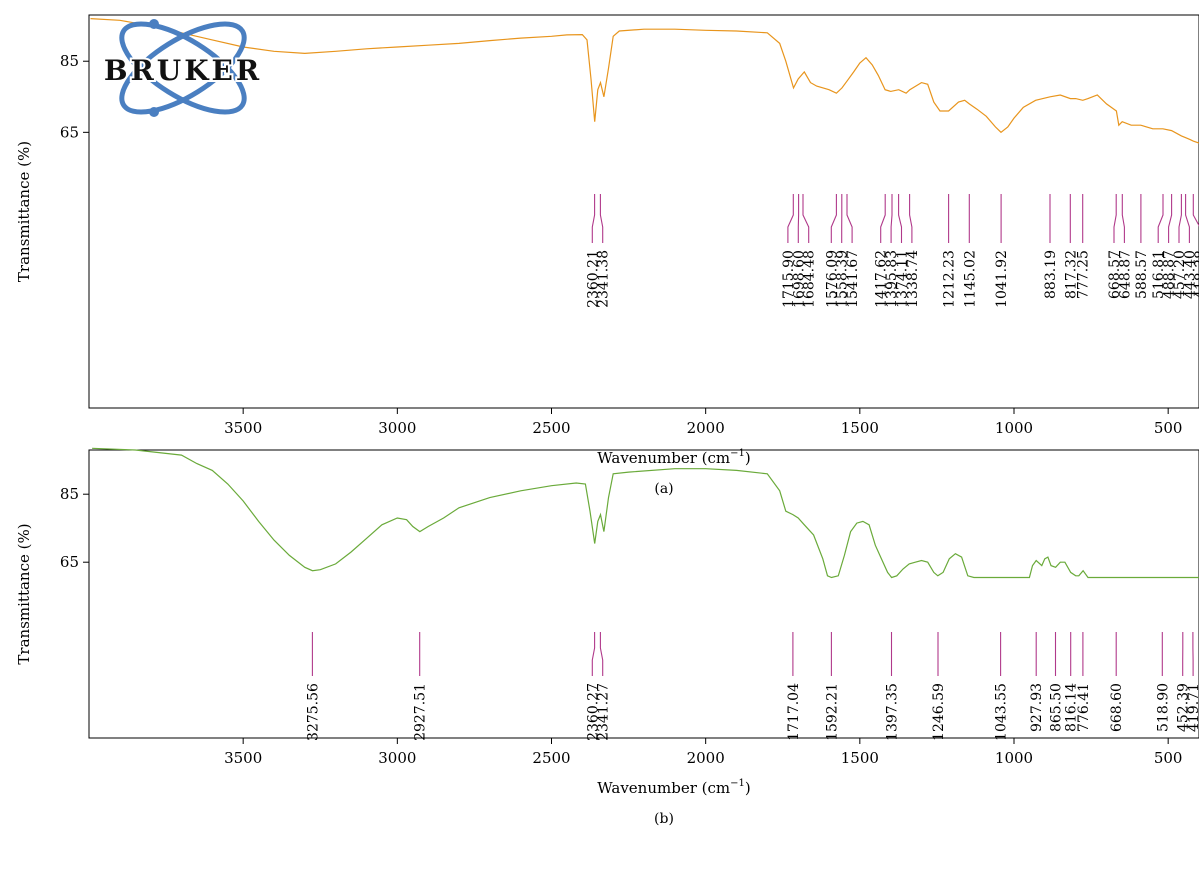  I want to click on peak-label: 1338.74, so click(913, 279).